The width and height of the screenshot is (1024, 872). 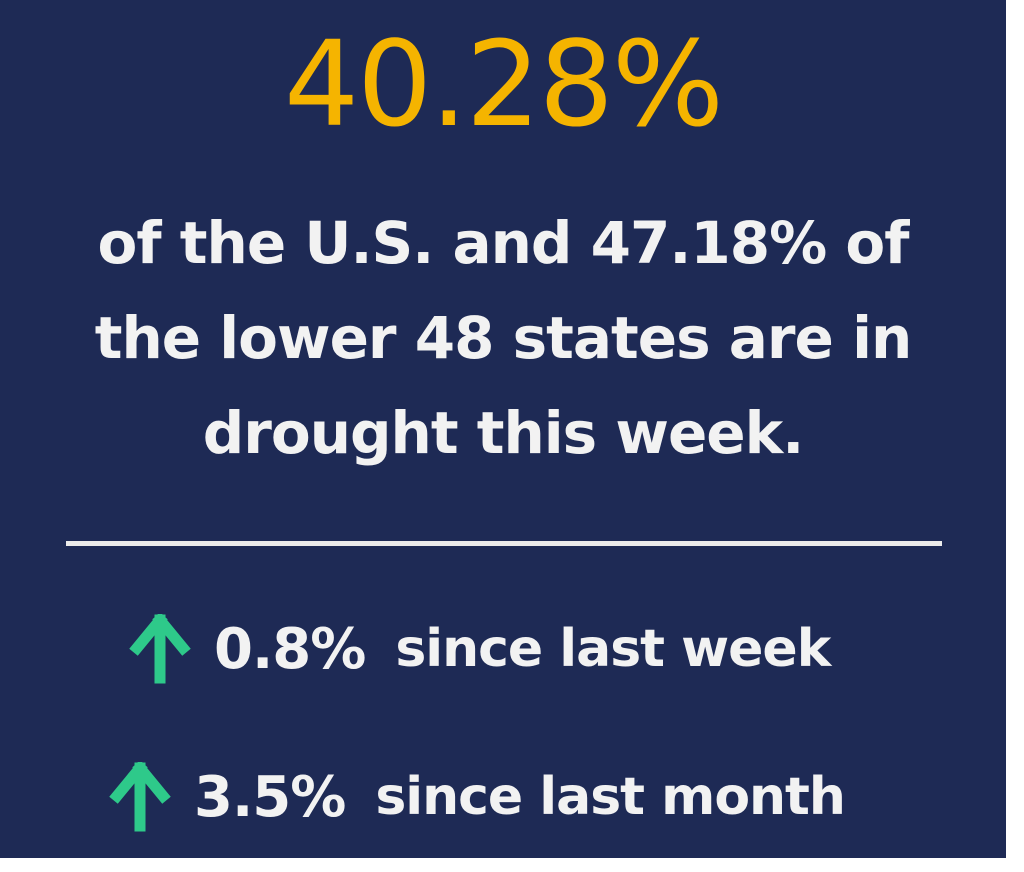 What do you see at coordinates (613, 649) in the screenshot?
I see `weekly-change-label: since last week` at bounding box center [613, 649].